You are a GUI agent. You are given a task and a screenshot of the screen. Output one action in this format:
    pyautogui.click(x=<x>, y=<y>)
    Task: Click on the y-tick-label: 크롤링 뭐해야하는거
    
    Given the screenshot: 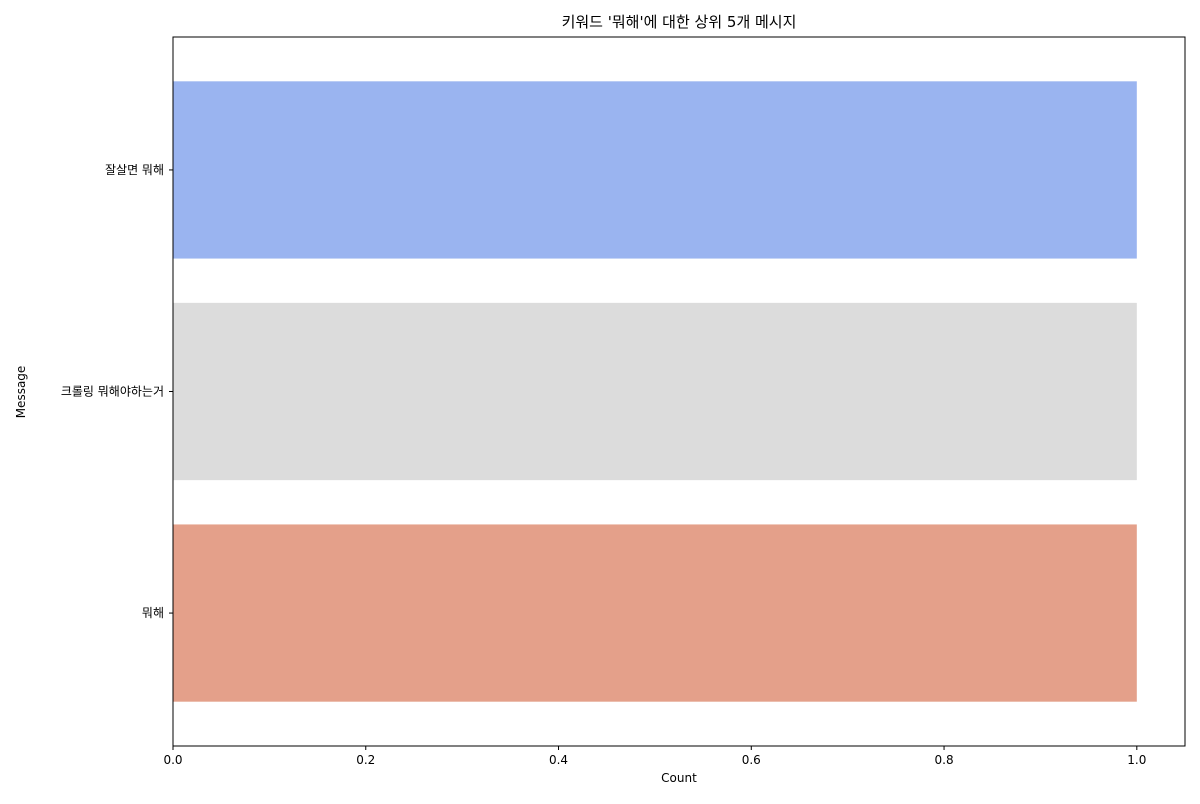 What is the action you would take?
    pyautogui.click(x=112, y=392)
    